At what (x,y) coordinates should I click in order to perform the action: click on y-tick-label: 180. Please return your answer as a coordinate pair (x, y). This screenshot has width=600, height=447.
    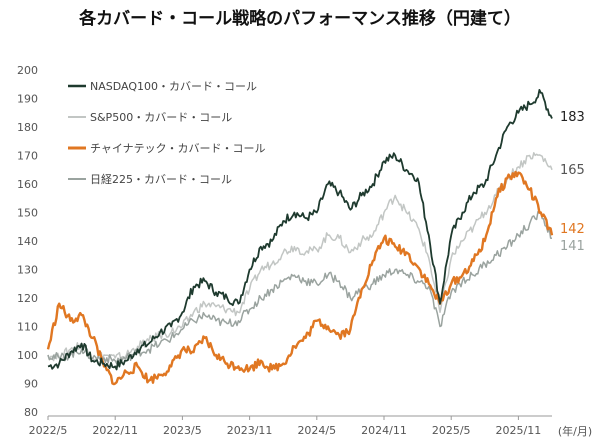
    Looking at the image, I should click on (27, 127).